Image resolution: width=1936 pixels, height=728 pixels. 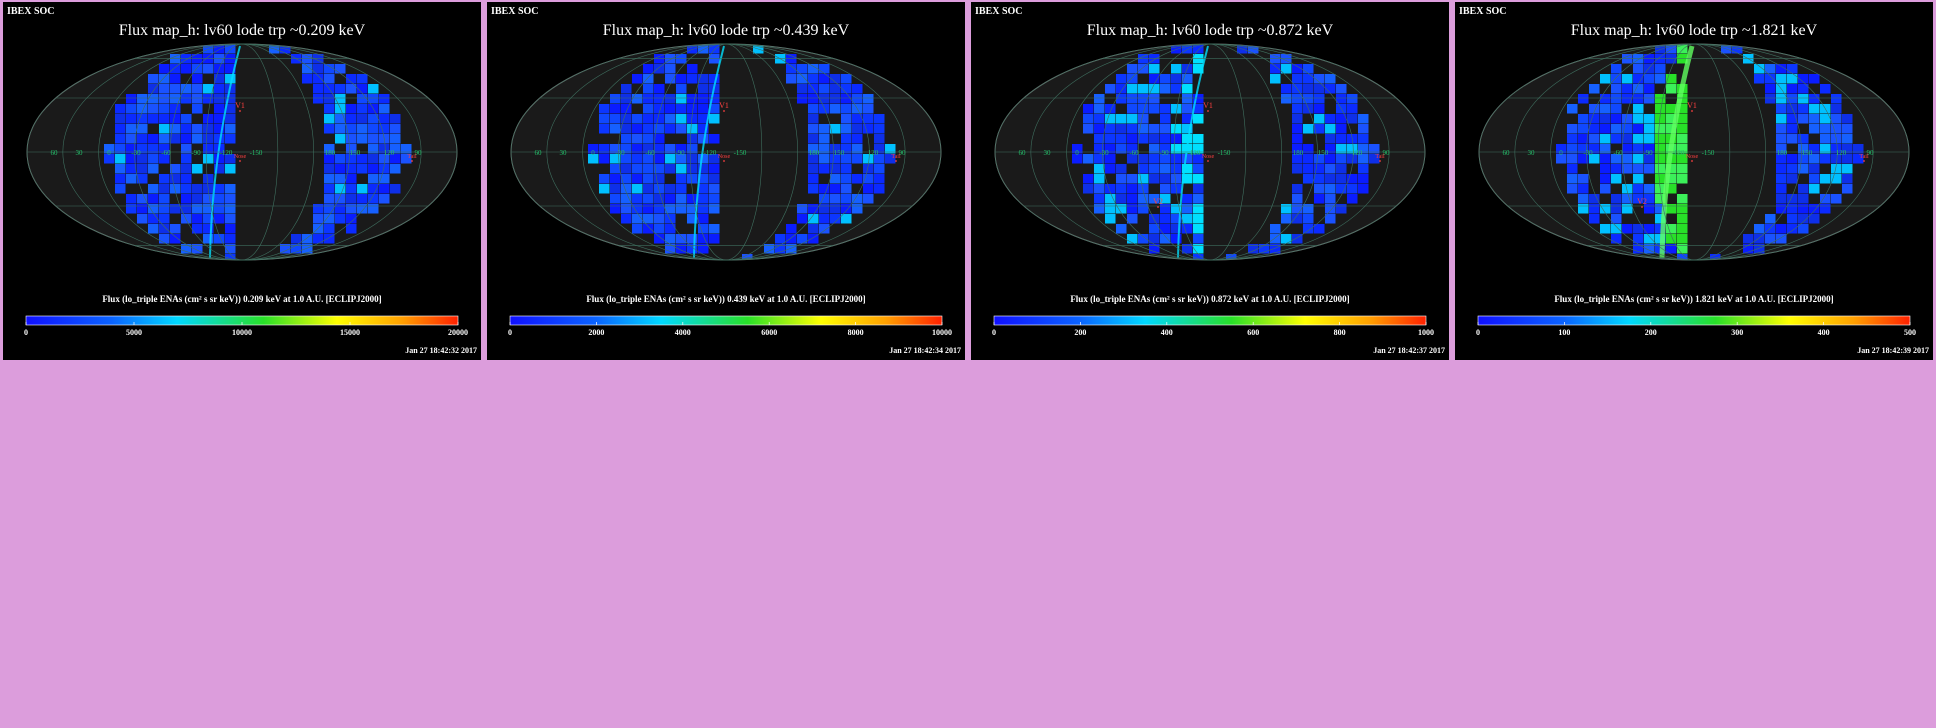 What do you see at coordinates (1710, 152) in the screenshot?
I see `flux-pixels` at bounding box center [1710, 152].